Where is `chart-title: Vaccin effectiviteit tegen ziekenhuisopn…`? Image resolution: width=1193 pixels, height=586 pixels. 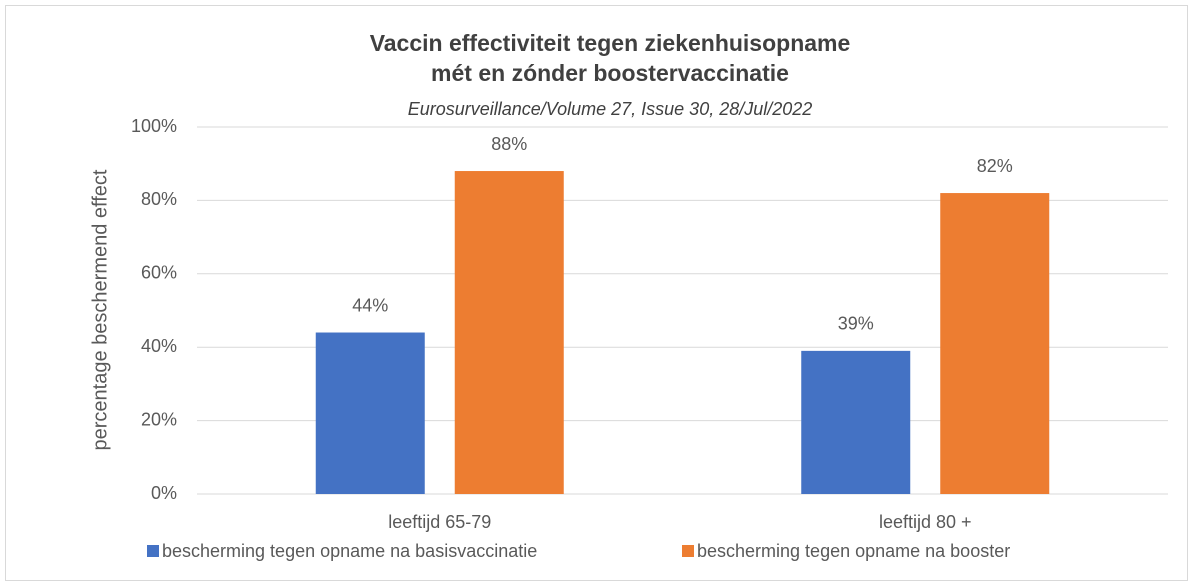
chart-title: Vaccin effectiviteit tegen ziekenhuisopn… is located at coordinates (610, 43).